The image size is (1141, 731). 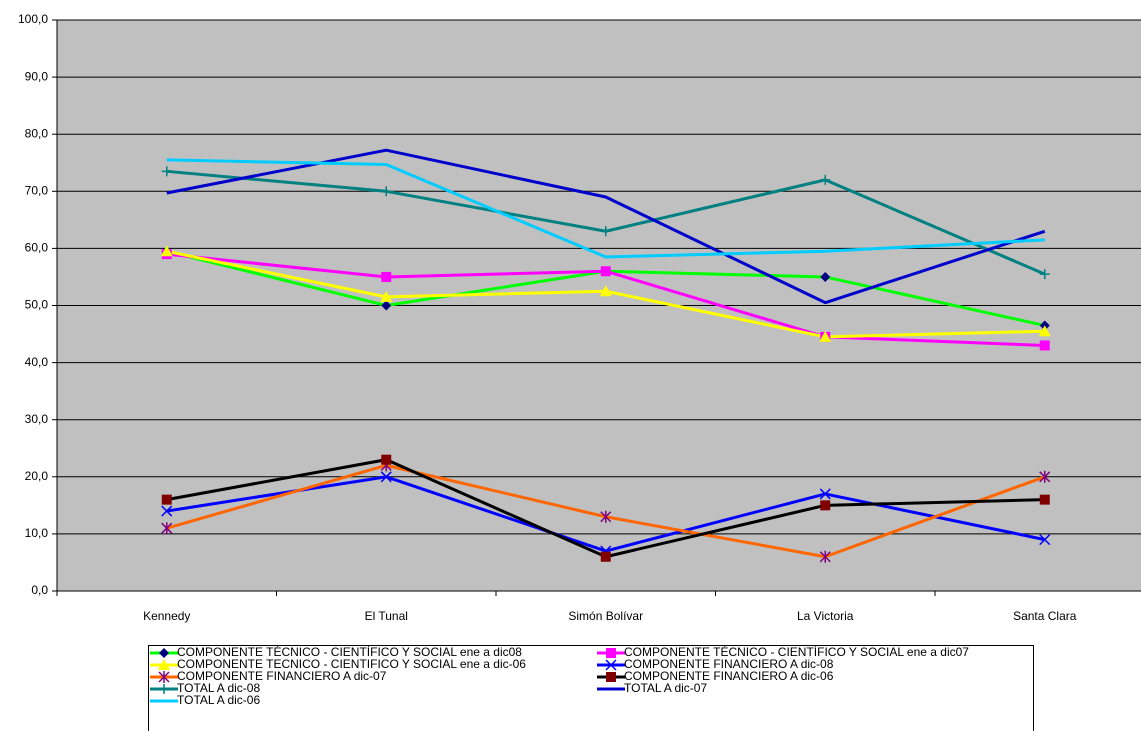 What do you see at coordinates (1045, 616) in the screenshot?
I see `x-tick-label: Santa Clara` at bounding box center [1045, 616].